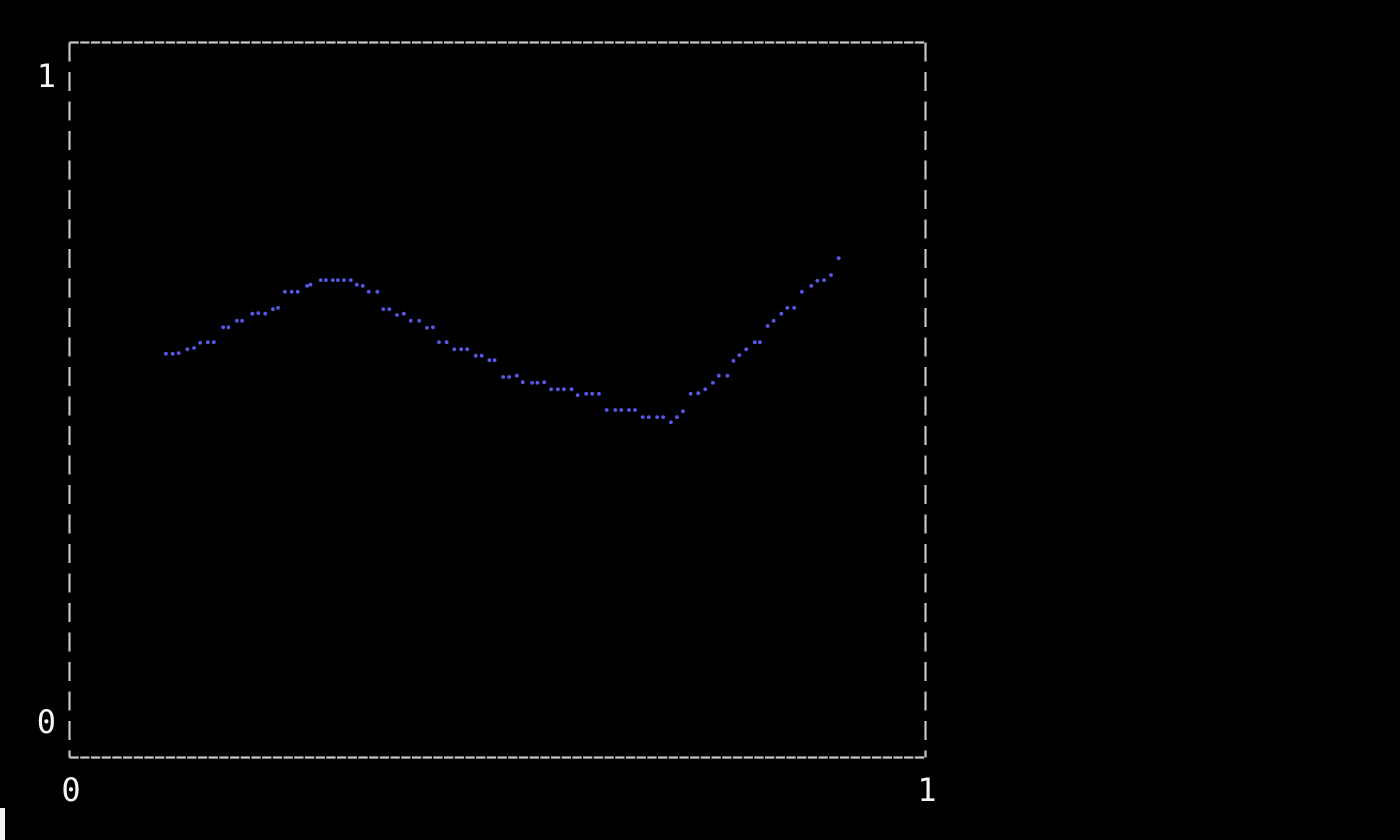 The height and width of the screenshot is (840, 1400). I want to click on x-axis-tick-label-0: 0, so click(71, 790).